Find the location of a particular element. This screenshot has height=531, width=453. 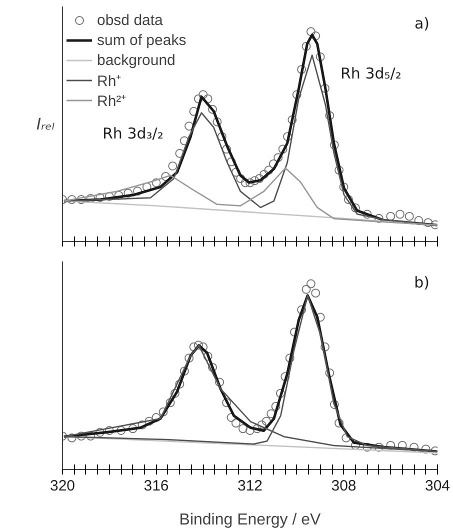

x-tick-label: 308 is located at coordinates (343, 486).